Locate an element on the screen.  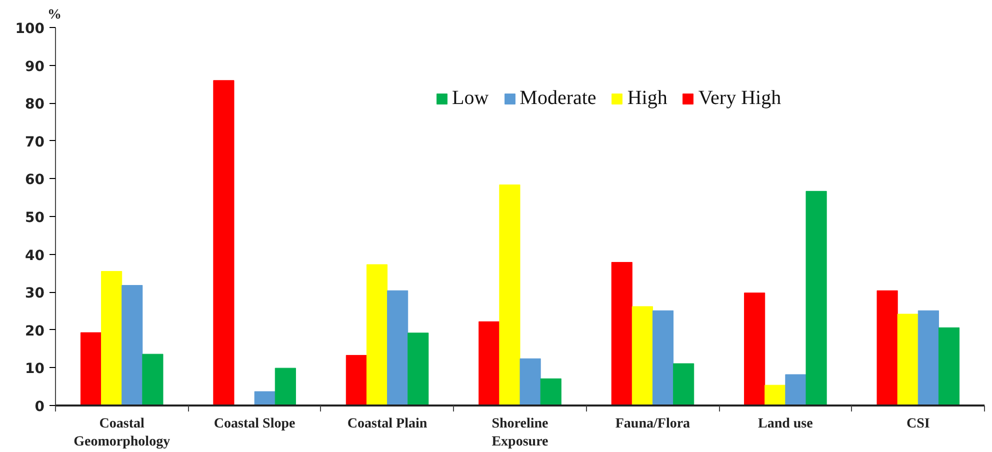
x-tick-label: Coastal Geomorphology is located at coordinates (122, 433).